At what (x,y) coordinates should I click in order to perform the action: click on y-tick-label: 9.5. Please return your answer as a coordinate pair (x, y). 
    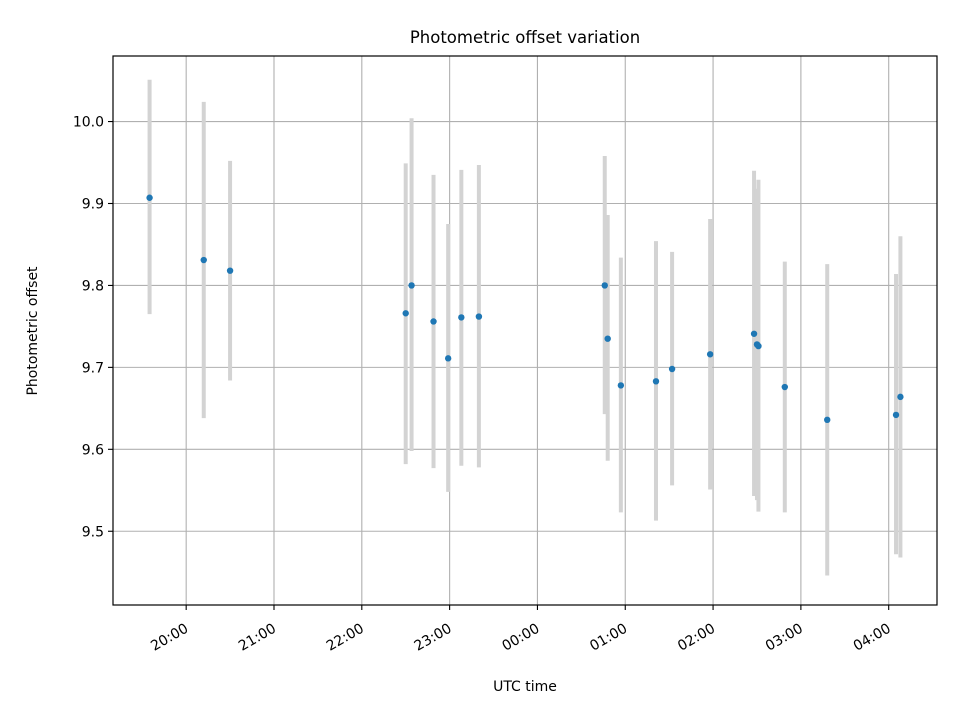
    Looking at the image, I should click on (93, 532).